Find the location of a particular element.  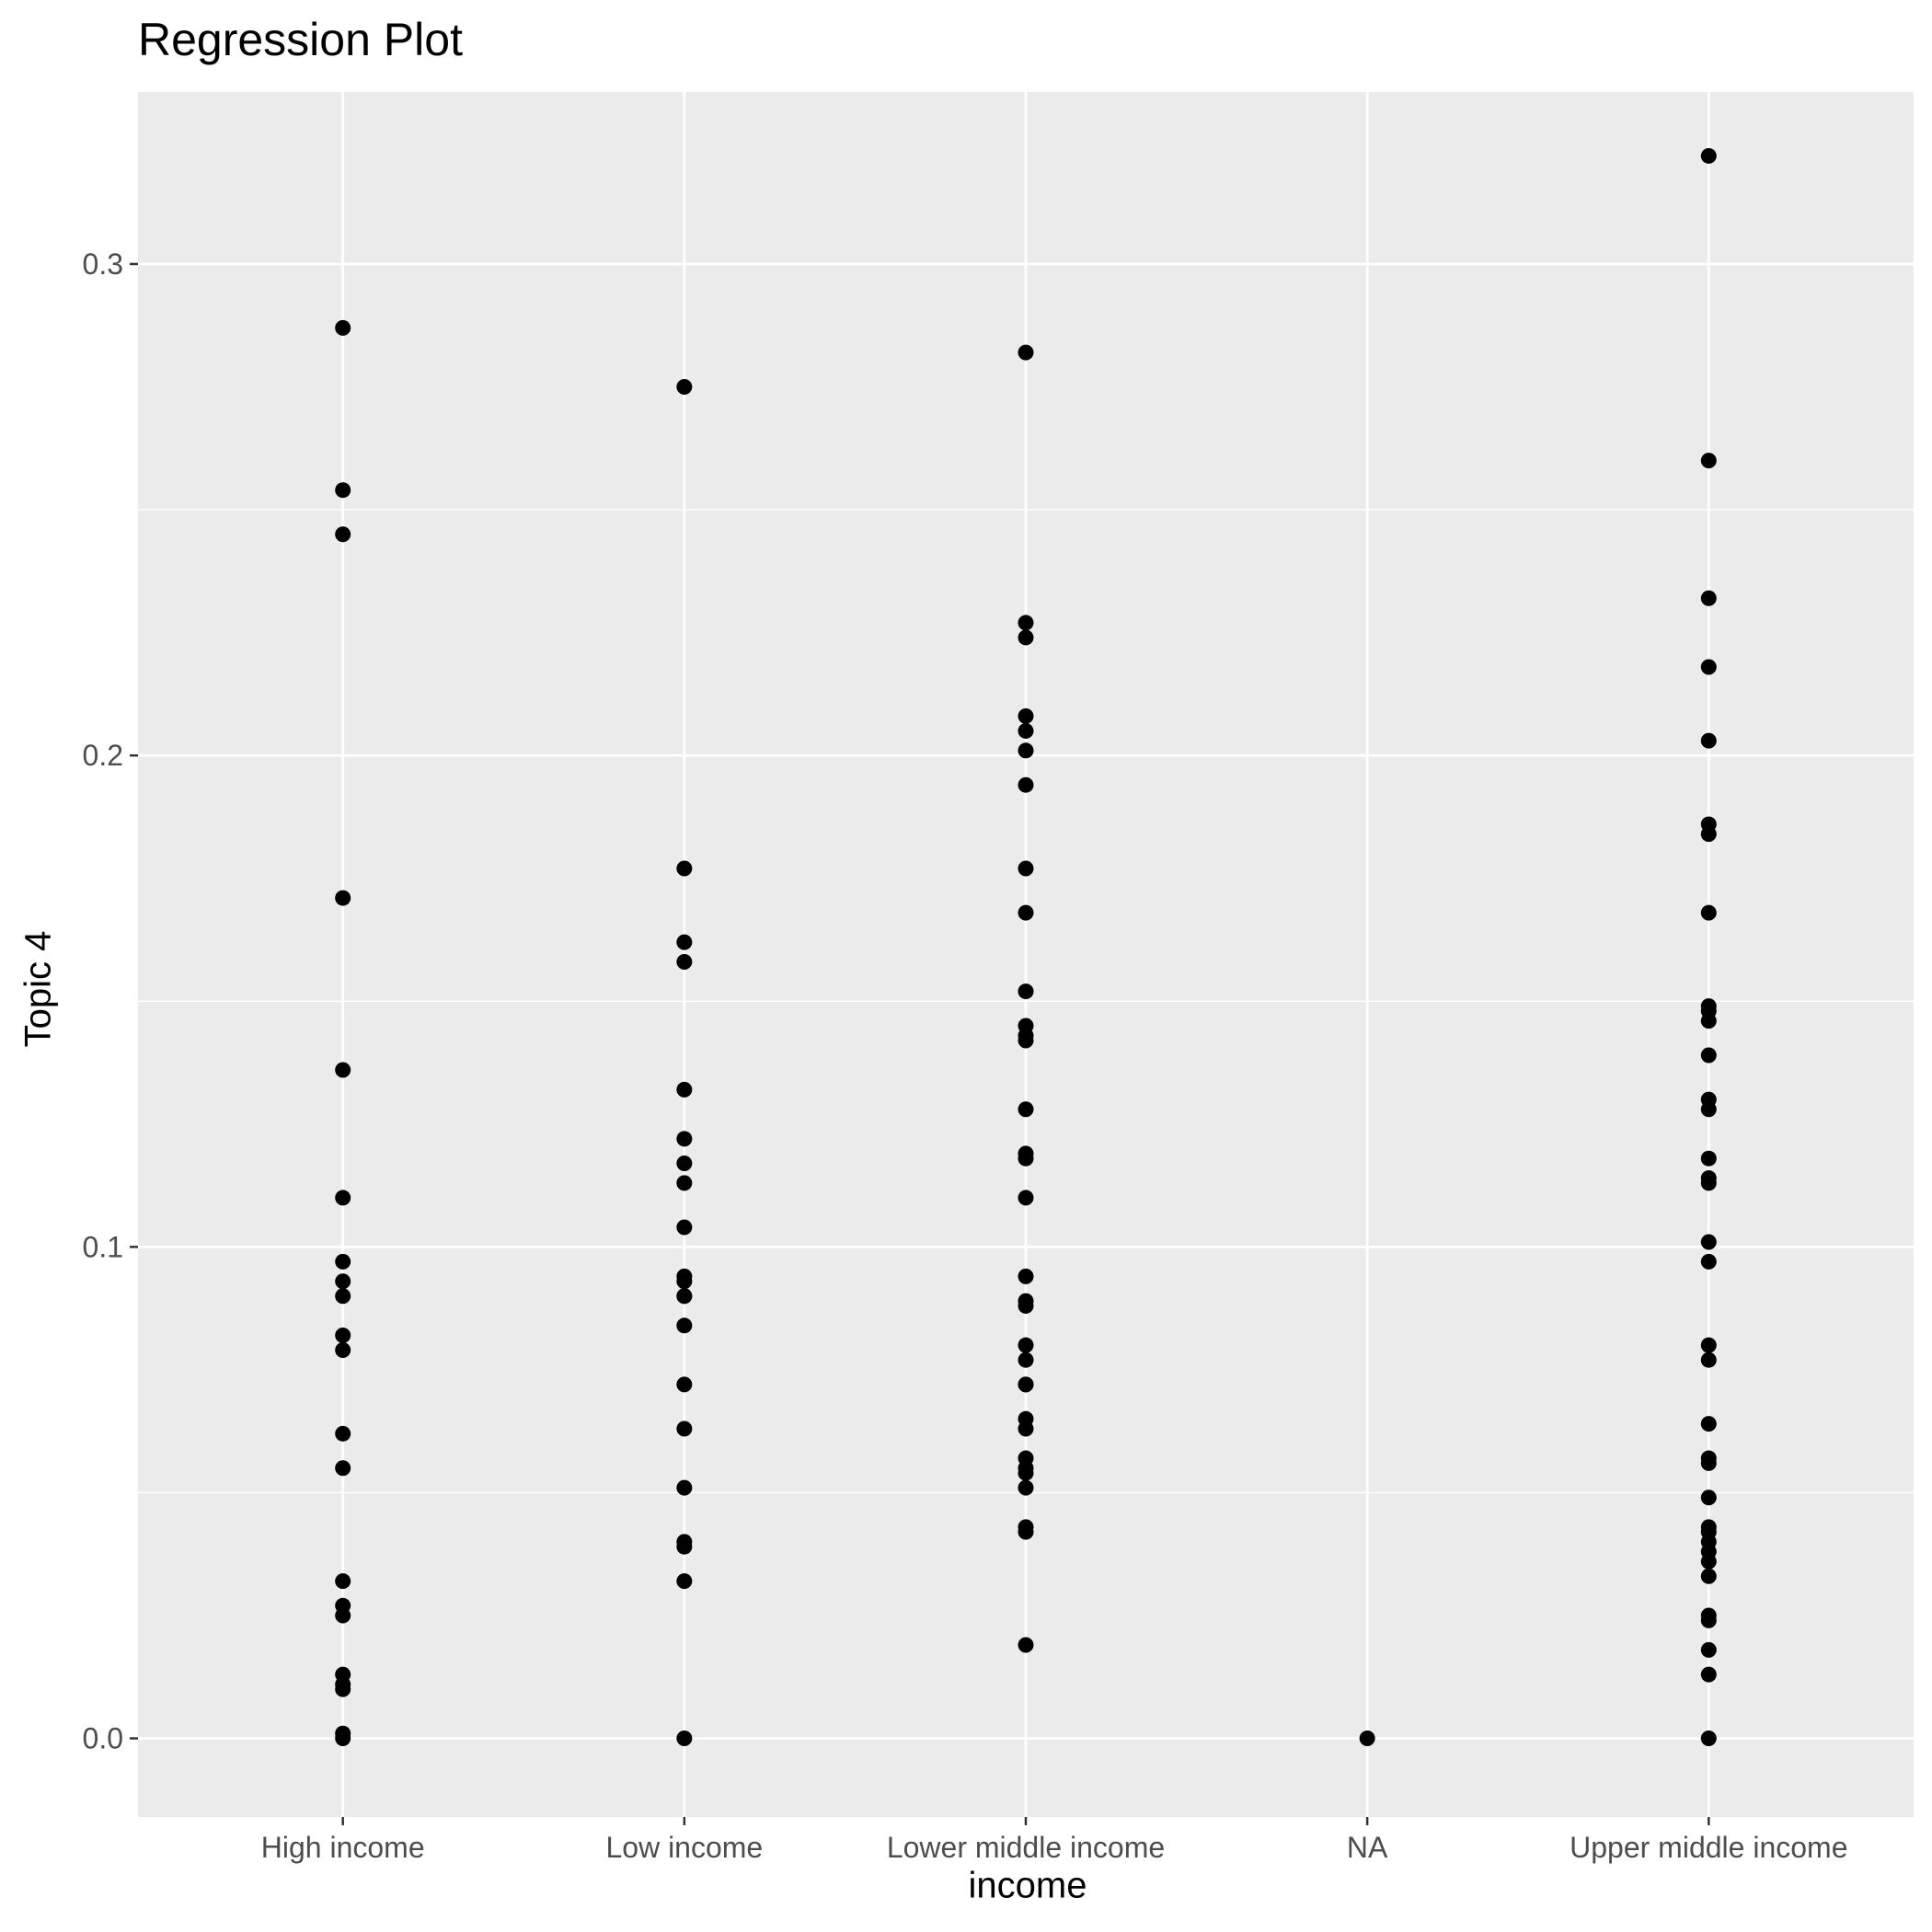

x-tick-label: Low income is located at coordinates (684, 1847).